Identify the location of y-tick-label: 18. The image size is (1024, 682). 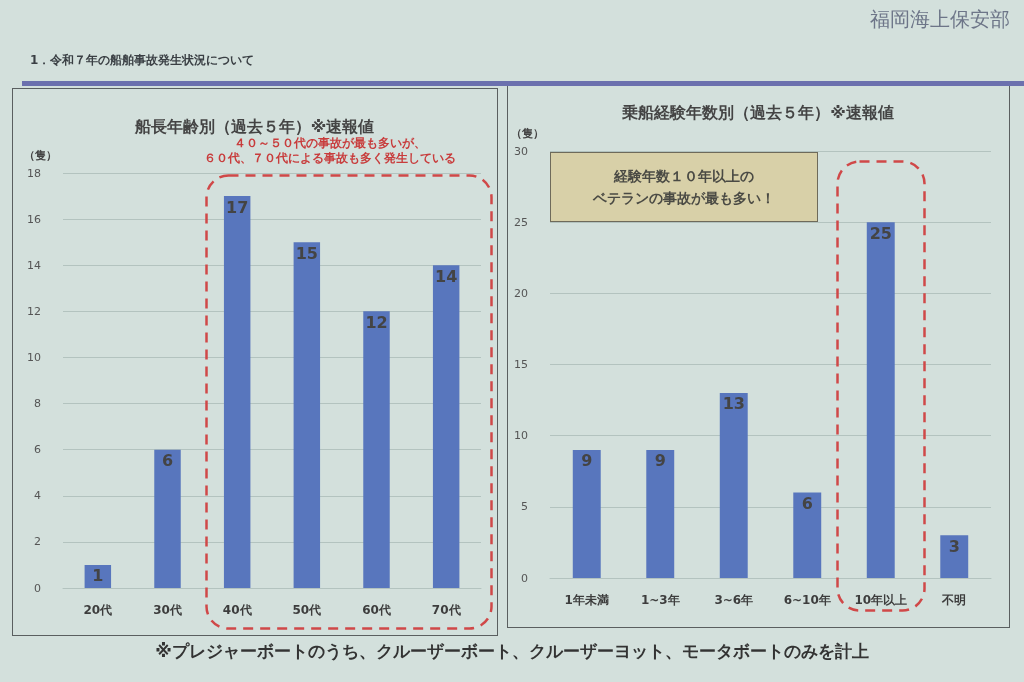
(34, 173).